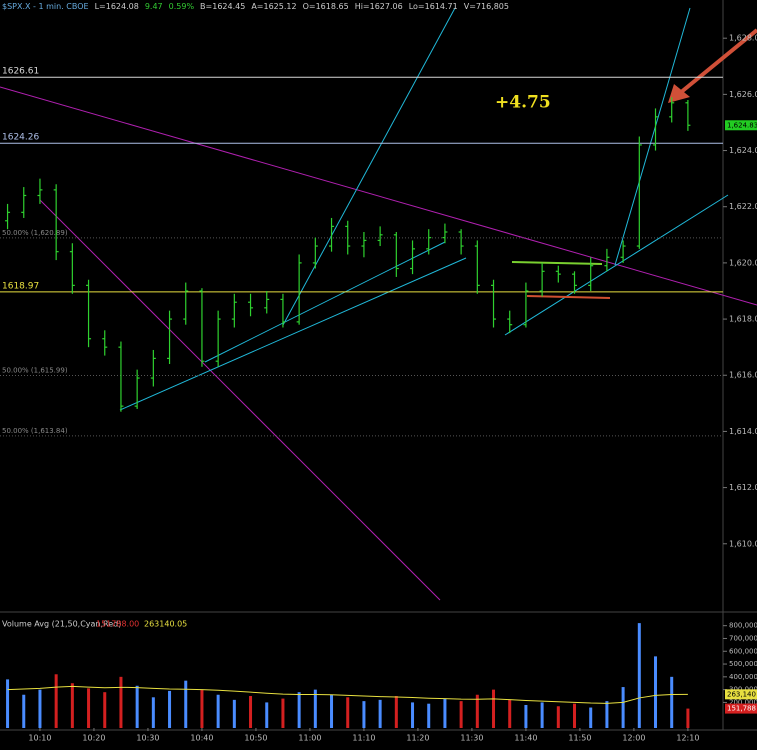 Image resolution: width=757 pixels, height=750 pixels. Describe the element at coordinates (45, 6) in the screenshot. I see `header-field: $SPX.X - 1 min. CBOE` at that location.